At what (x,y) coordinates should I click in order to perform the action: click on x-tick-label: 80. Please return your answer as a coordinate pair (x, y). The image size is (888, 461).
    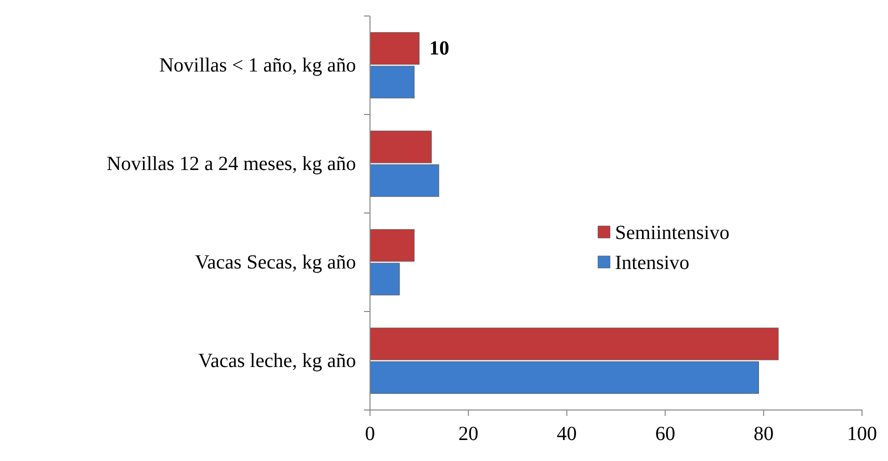
    Looking at the image, I should click on (764, 434).